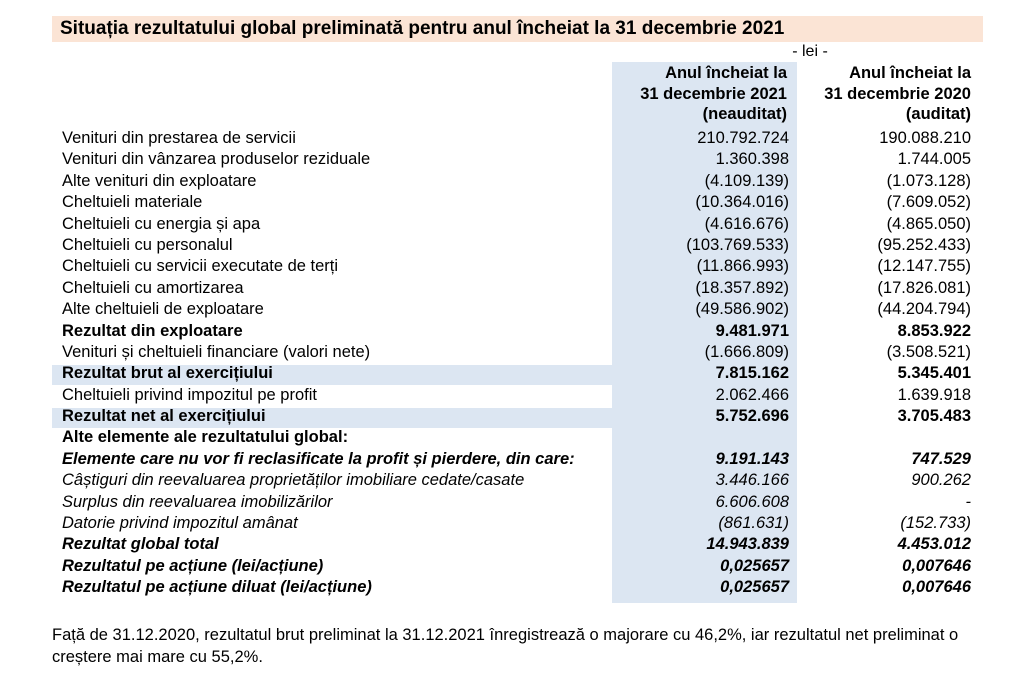 The image size is (1024, 681). Describe the element at coordinates (147, 244) in the screenshot. I see `row-label: Cheltuieli cu personalul` at that location.